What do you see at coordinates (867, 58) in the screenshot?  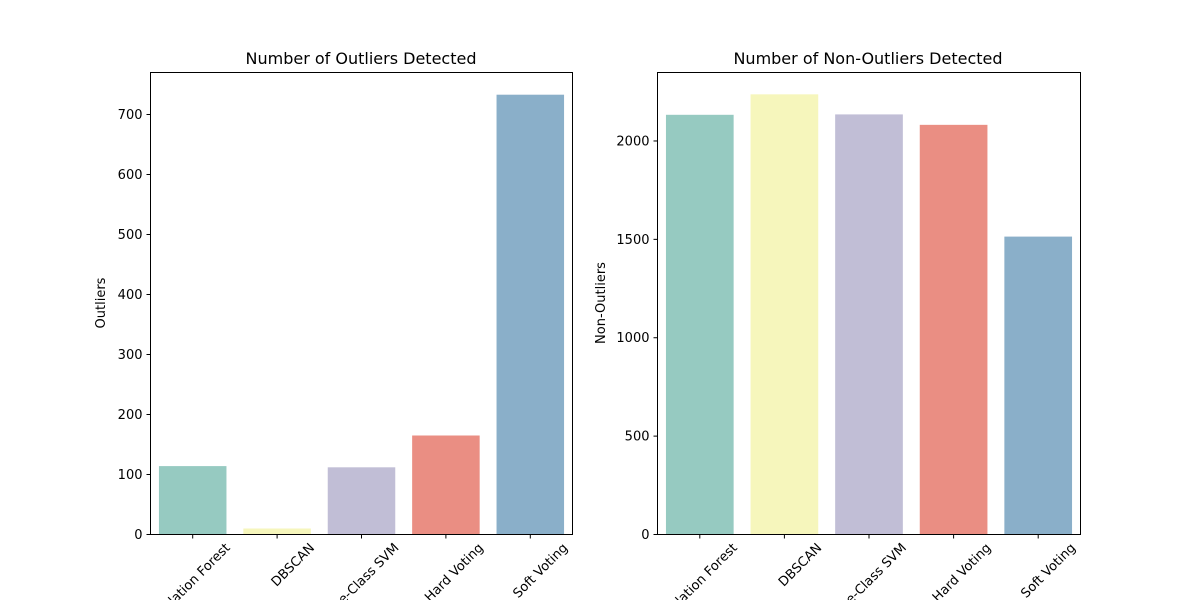 I see `chart-title: Number of Non-Outliers Detected` at bounding box center [867, 58].